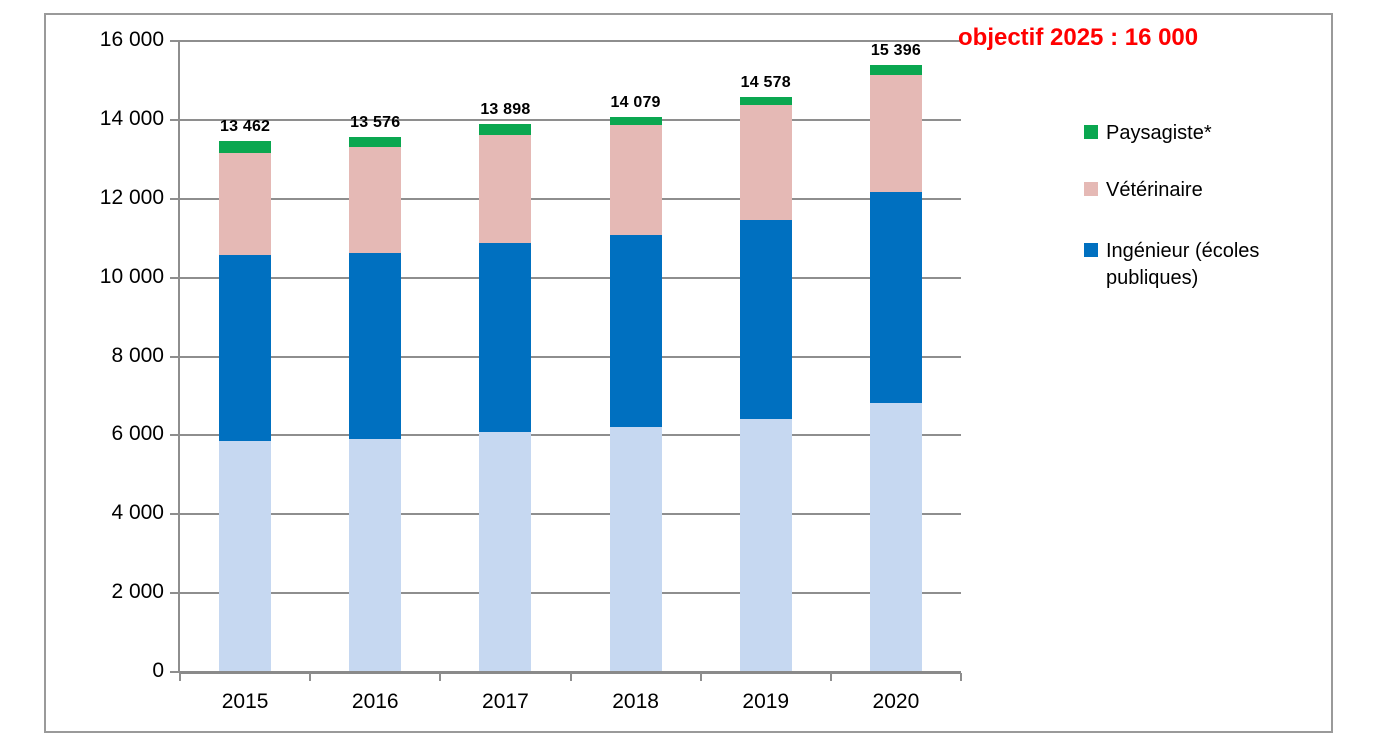 Image resolution: width=1375 pixels, height=746 pixels. What do you see at coordinates (131, 197) in the screenshot?
I see `y-axis-label: 12 000` at bounding box center [131, 197].